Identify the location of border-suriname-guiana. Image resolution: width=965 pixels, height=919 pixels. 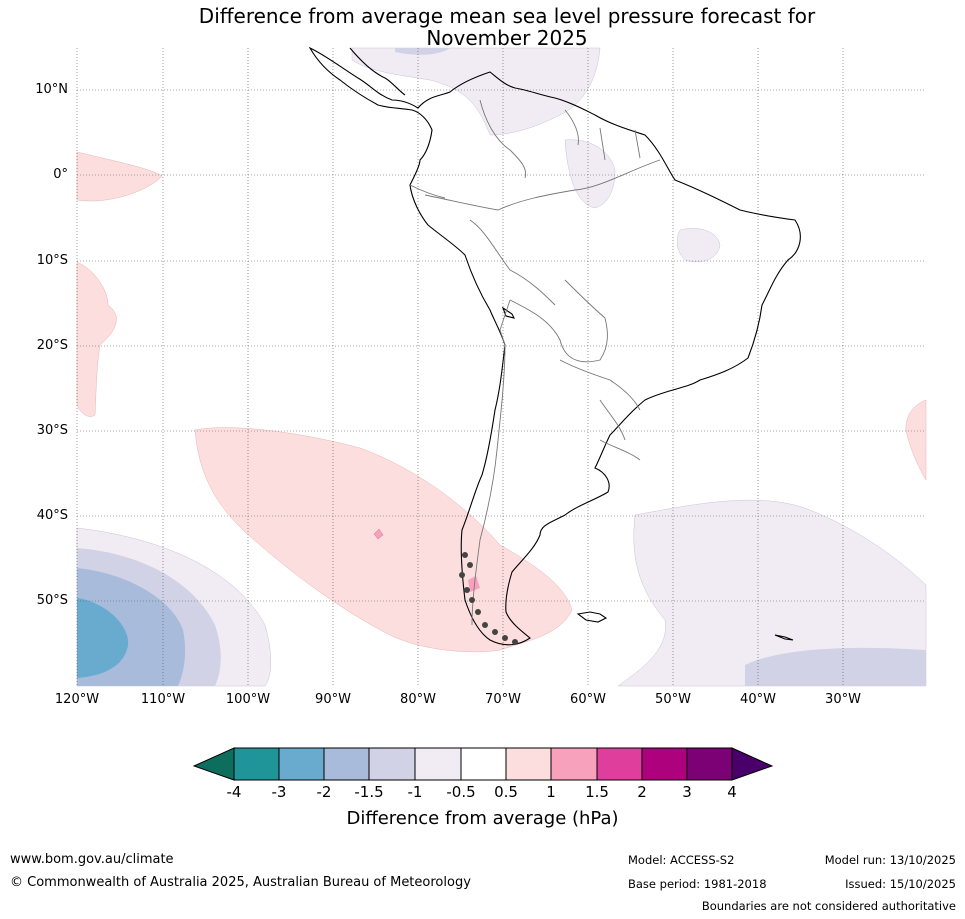
(637, 144).